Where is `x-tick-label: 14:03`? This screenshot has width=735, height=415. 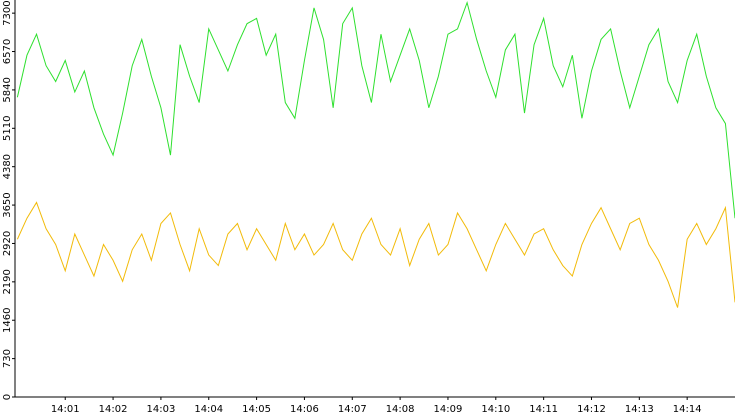 x-tick-label: 14:03 is located at coordinates (160, 409).